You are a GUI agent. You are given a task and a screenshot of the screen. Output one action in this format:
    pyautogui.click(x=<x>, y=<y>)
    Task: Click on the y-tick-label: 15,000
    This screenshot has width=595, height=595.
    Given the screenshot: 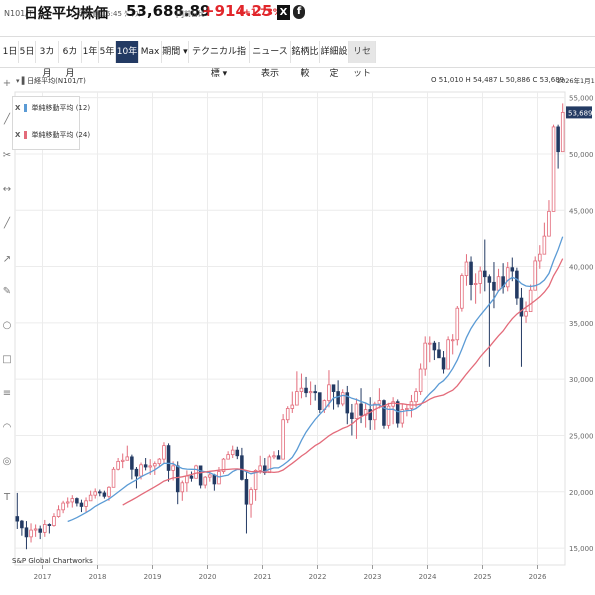 What is the action you would take?
    pyautogui.click(x=581, y=549)
    